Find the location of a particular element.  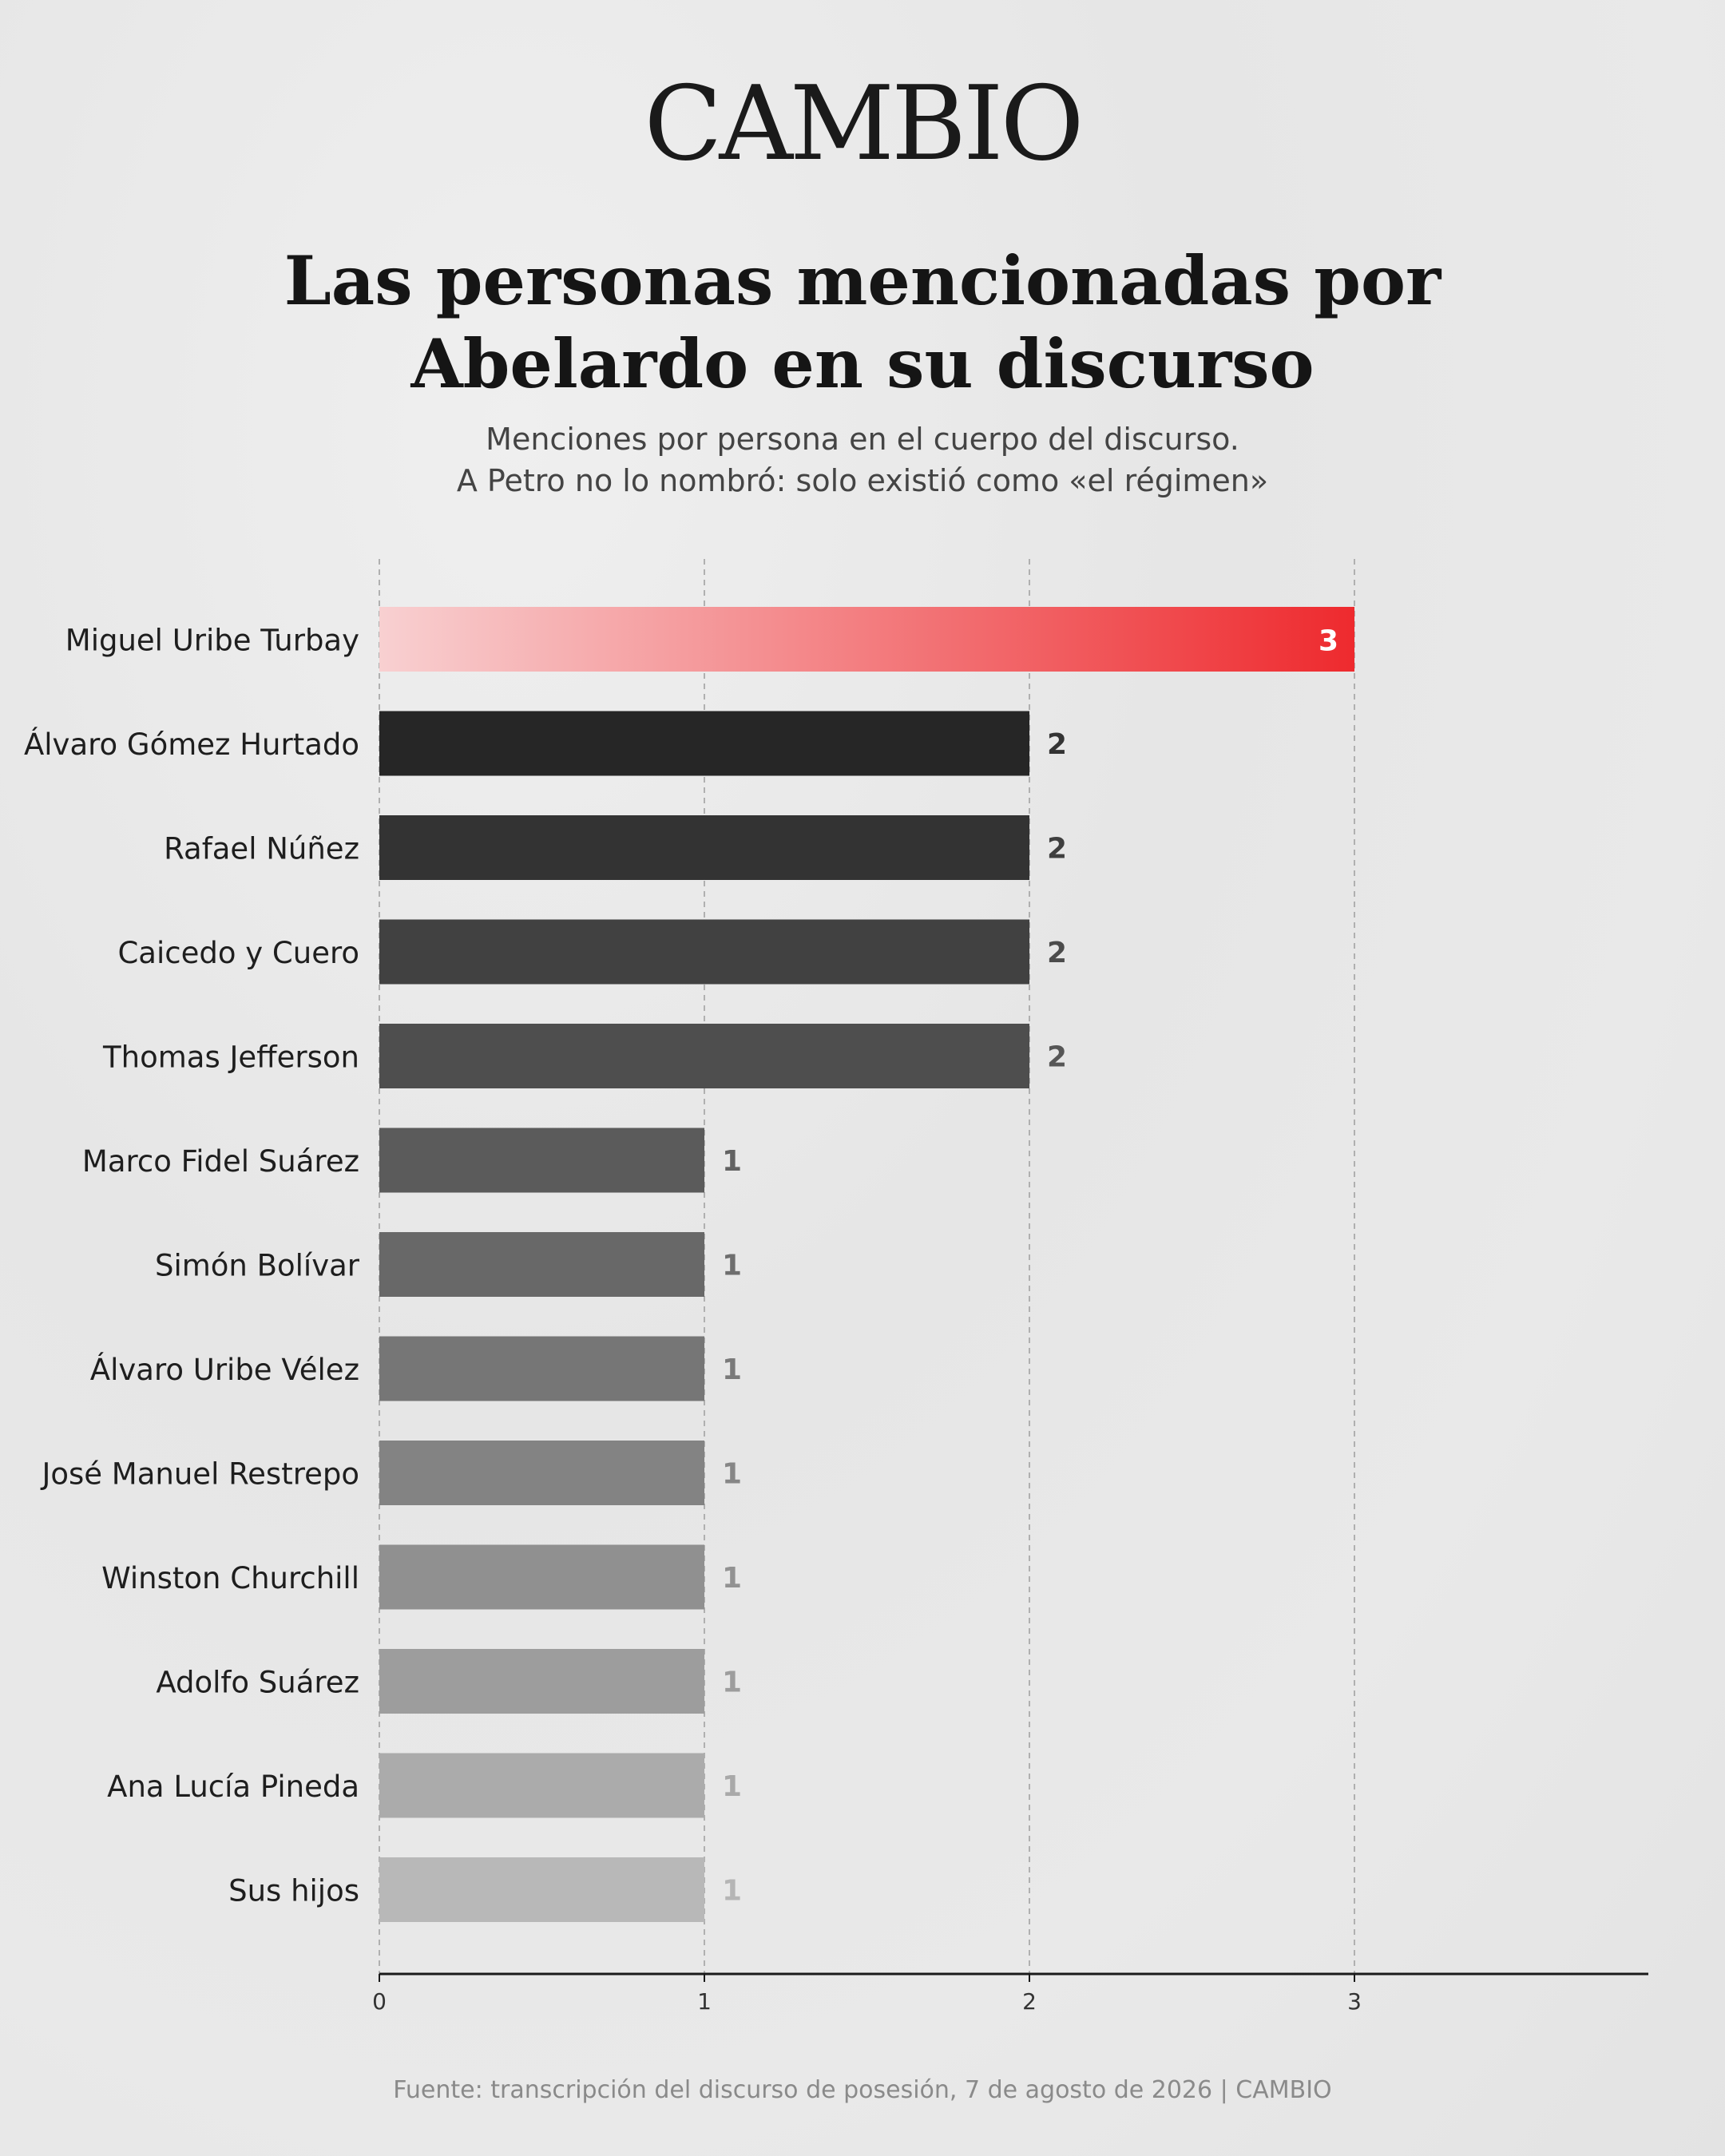

x-tick-label: 0 is located at coordinates (380, 2001).